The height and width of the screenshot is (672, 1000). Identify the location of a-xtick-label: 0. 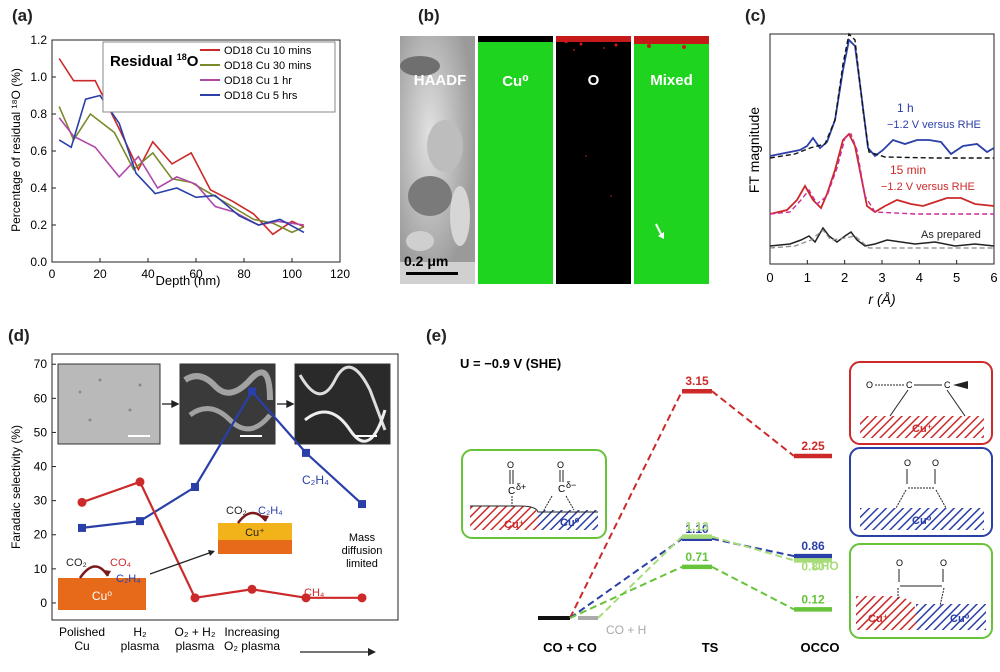
(52, 274).